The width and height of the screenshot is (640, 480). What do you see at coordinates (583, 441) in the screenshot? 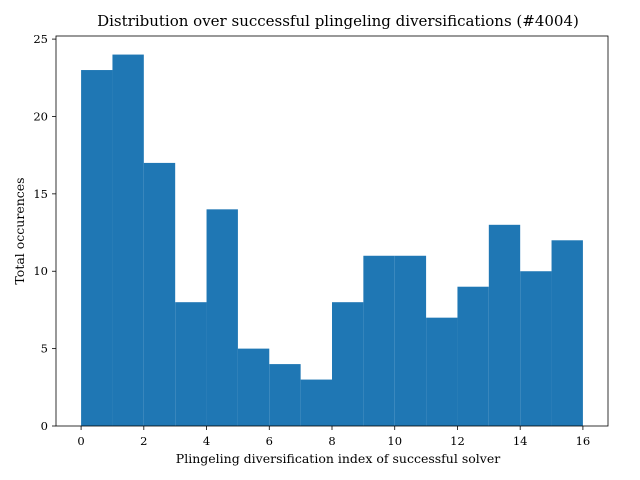
I see `x-tick-label: 16` at bounding box center [583, 441].